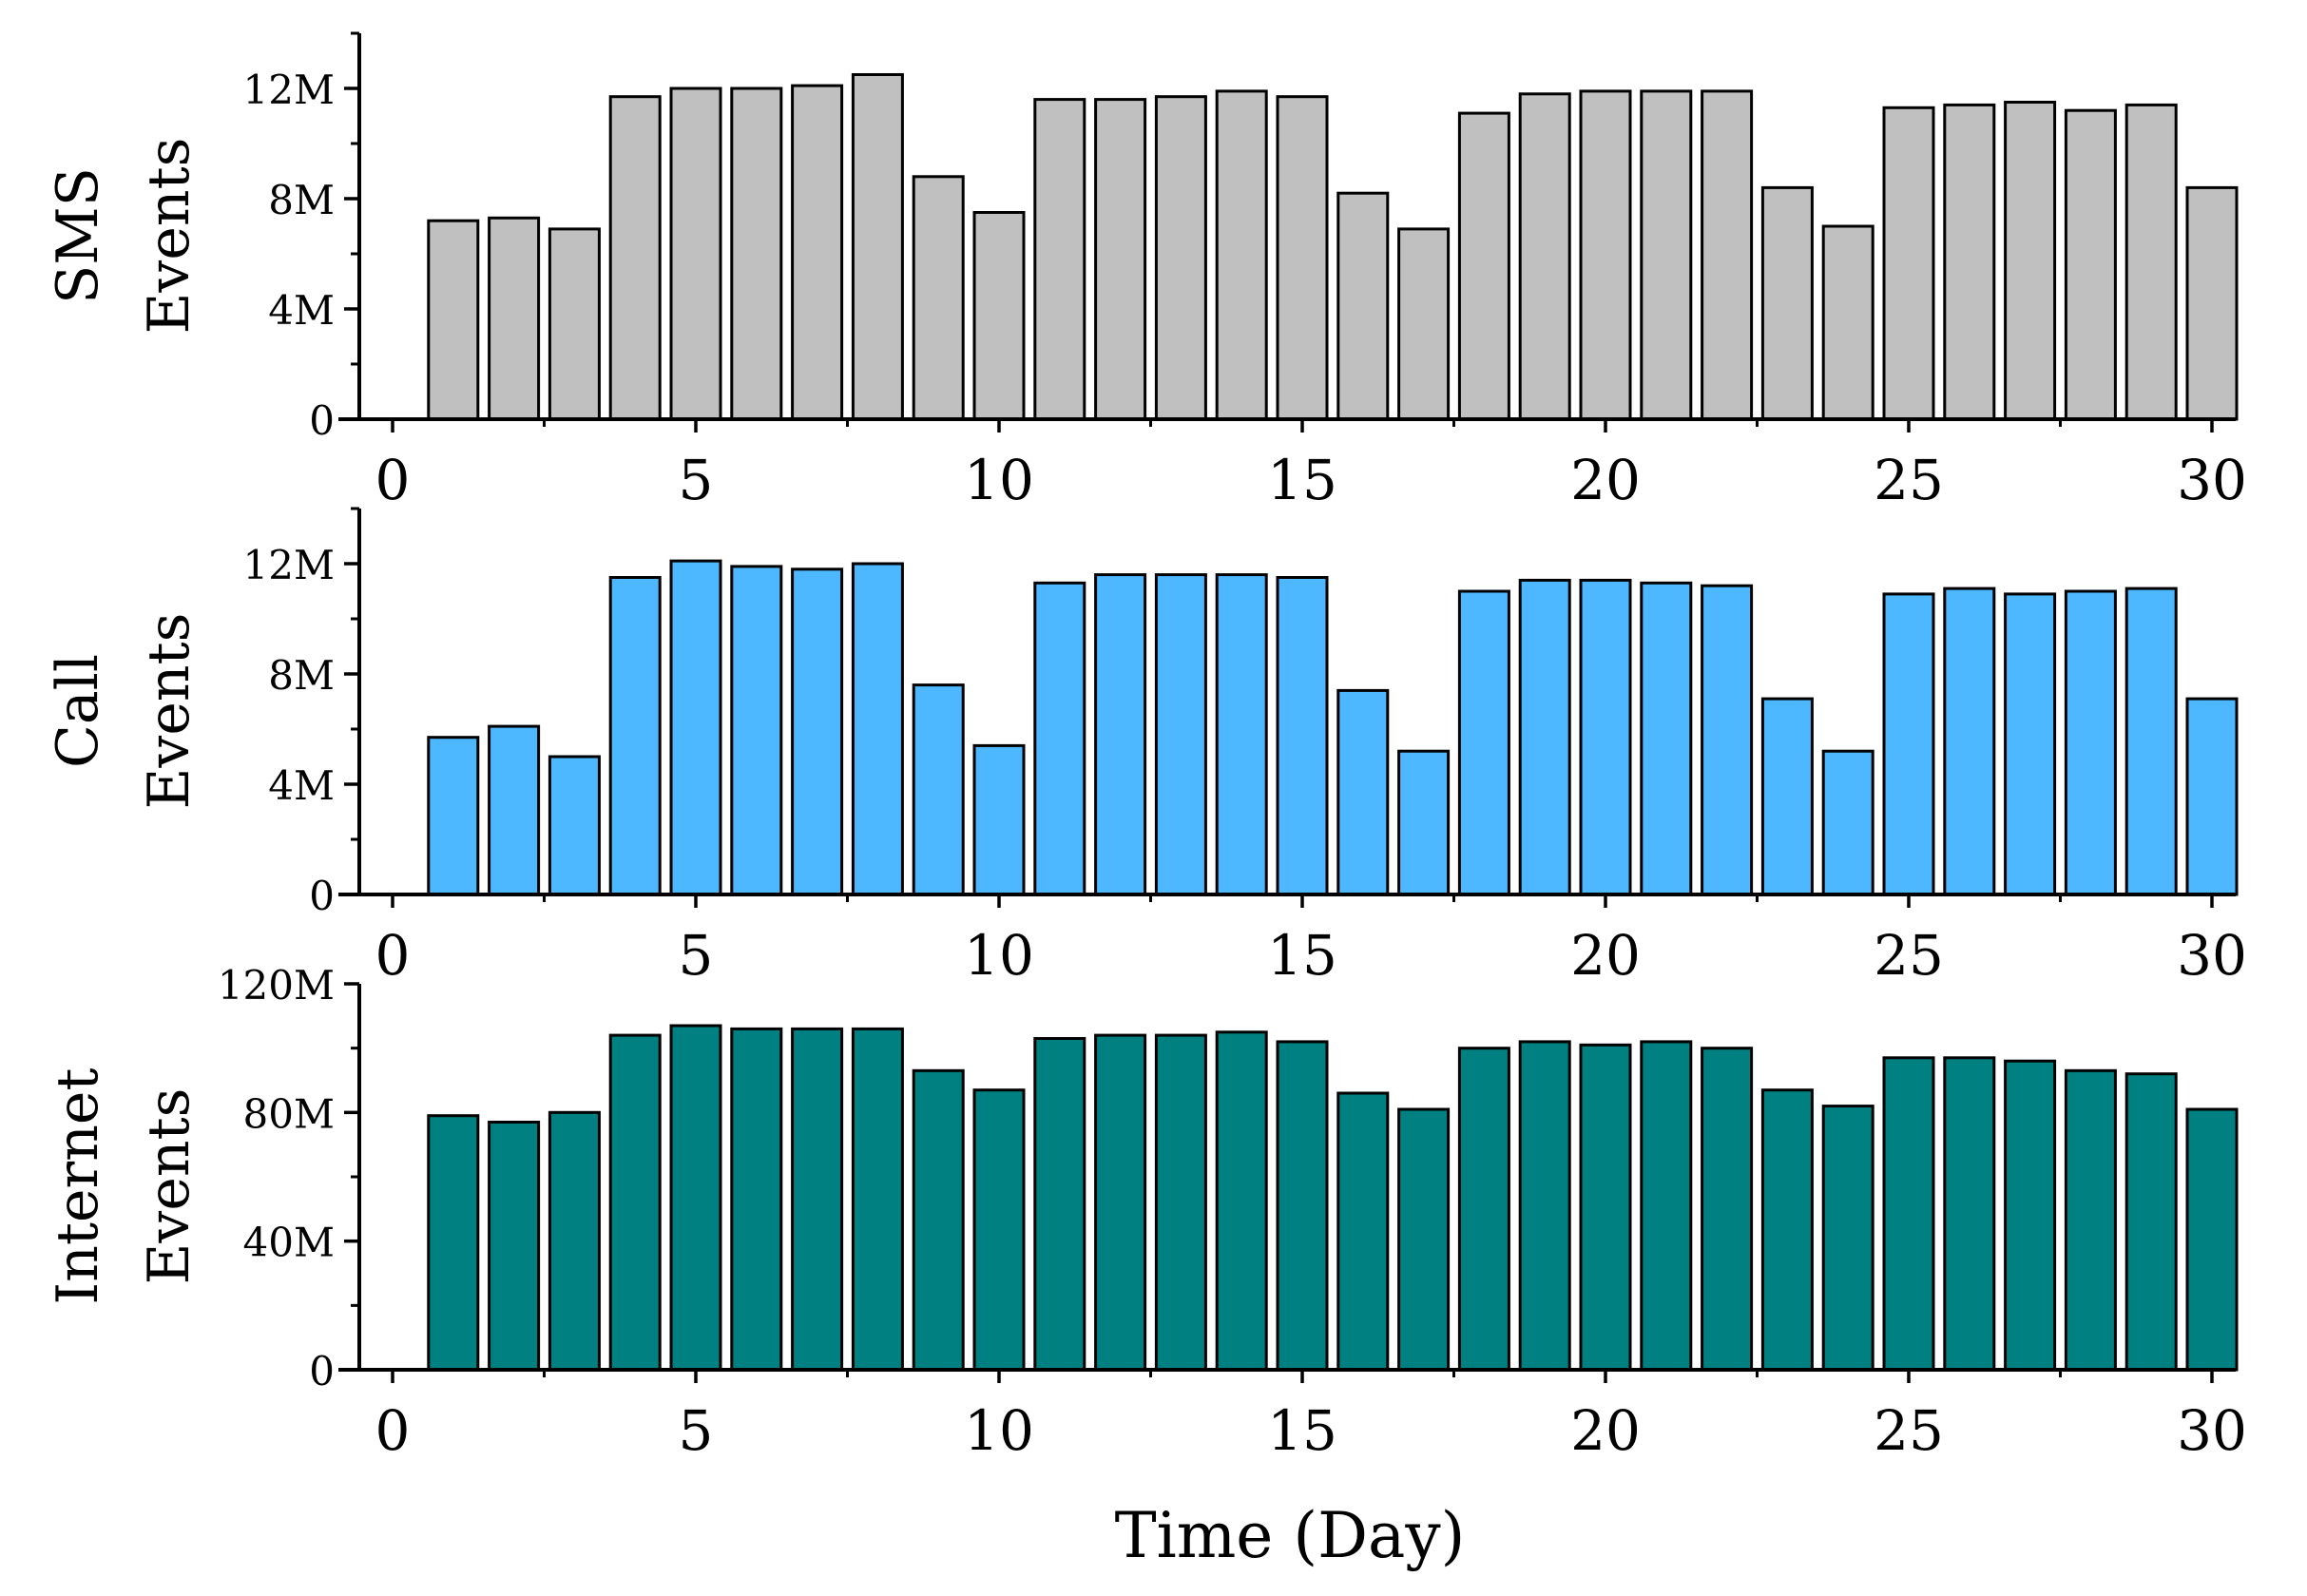  Describe the element at coordinates (696, 955) in the screenshot. I see `call-x-tick-label: 5` at that location.